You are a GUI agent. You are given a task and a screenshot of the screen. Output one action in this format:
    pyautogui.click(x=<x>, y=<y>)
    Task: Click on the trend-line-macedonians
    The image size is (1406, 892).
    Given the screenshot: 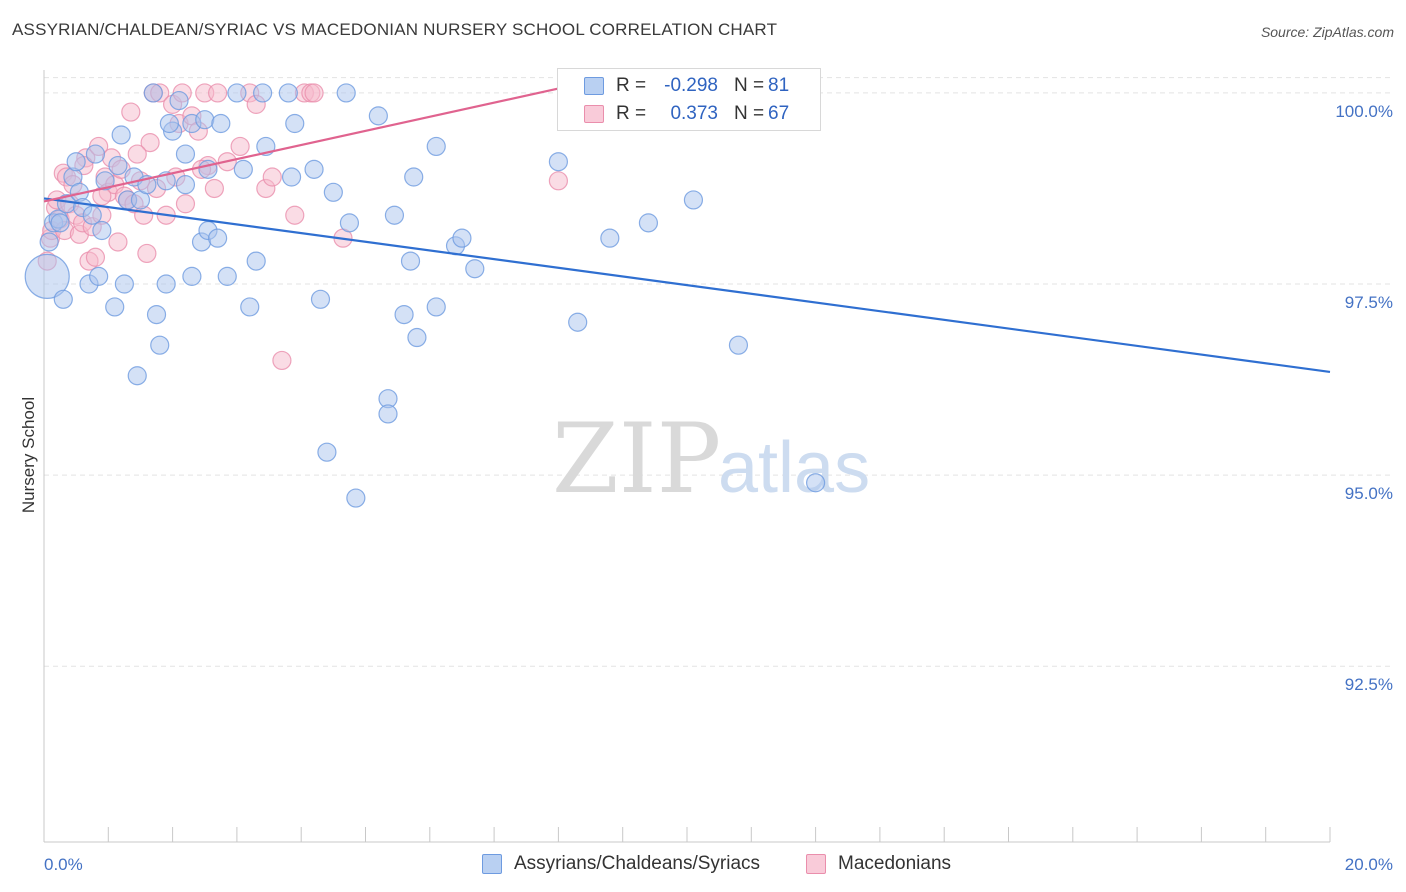 What is the action you would take?
    pyautogui.click(x=317, y=141)
    